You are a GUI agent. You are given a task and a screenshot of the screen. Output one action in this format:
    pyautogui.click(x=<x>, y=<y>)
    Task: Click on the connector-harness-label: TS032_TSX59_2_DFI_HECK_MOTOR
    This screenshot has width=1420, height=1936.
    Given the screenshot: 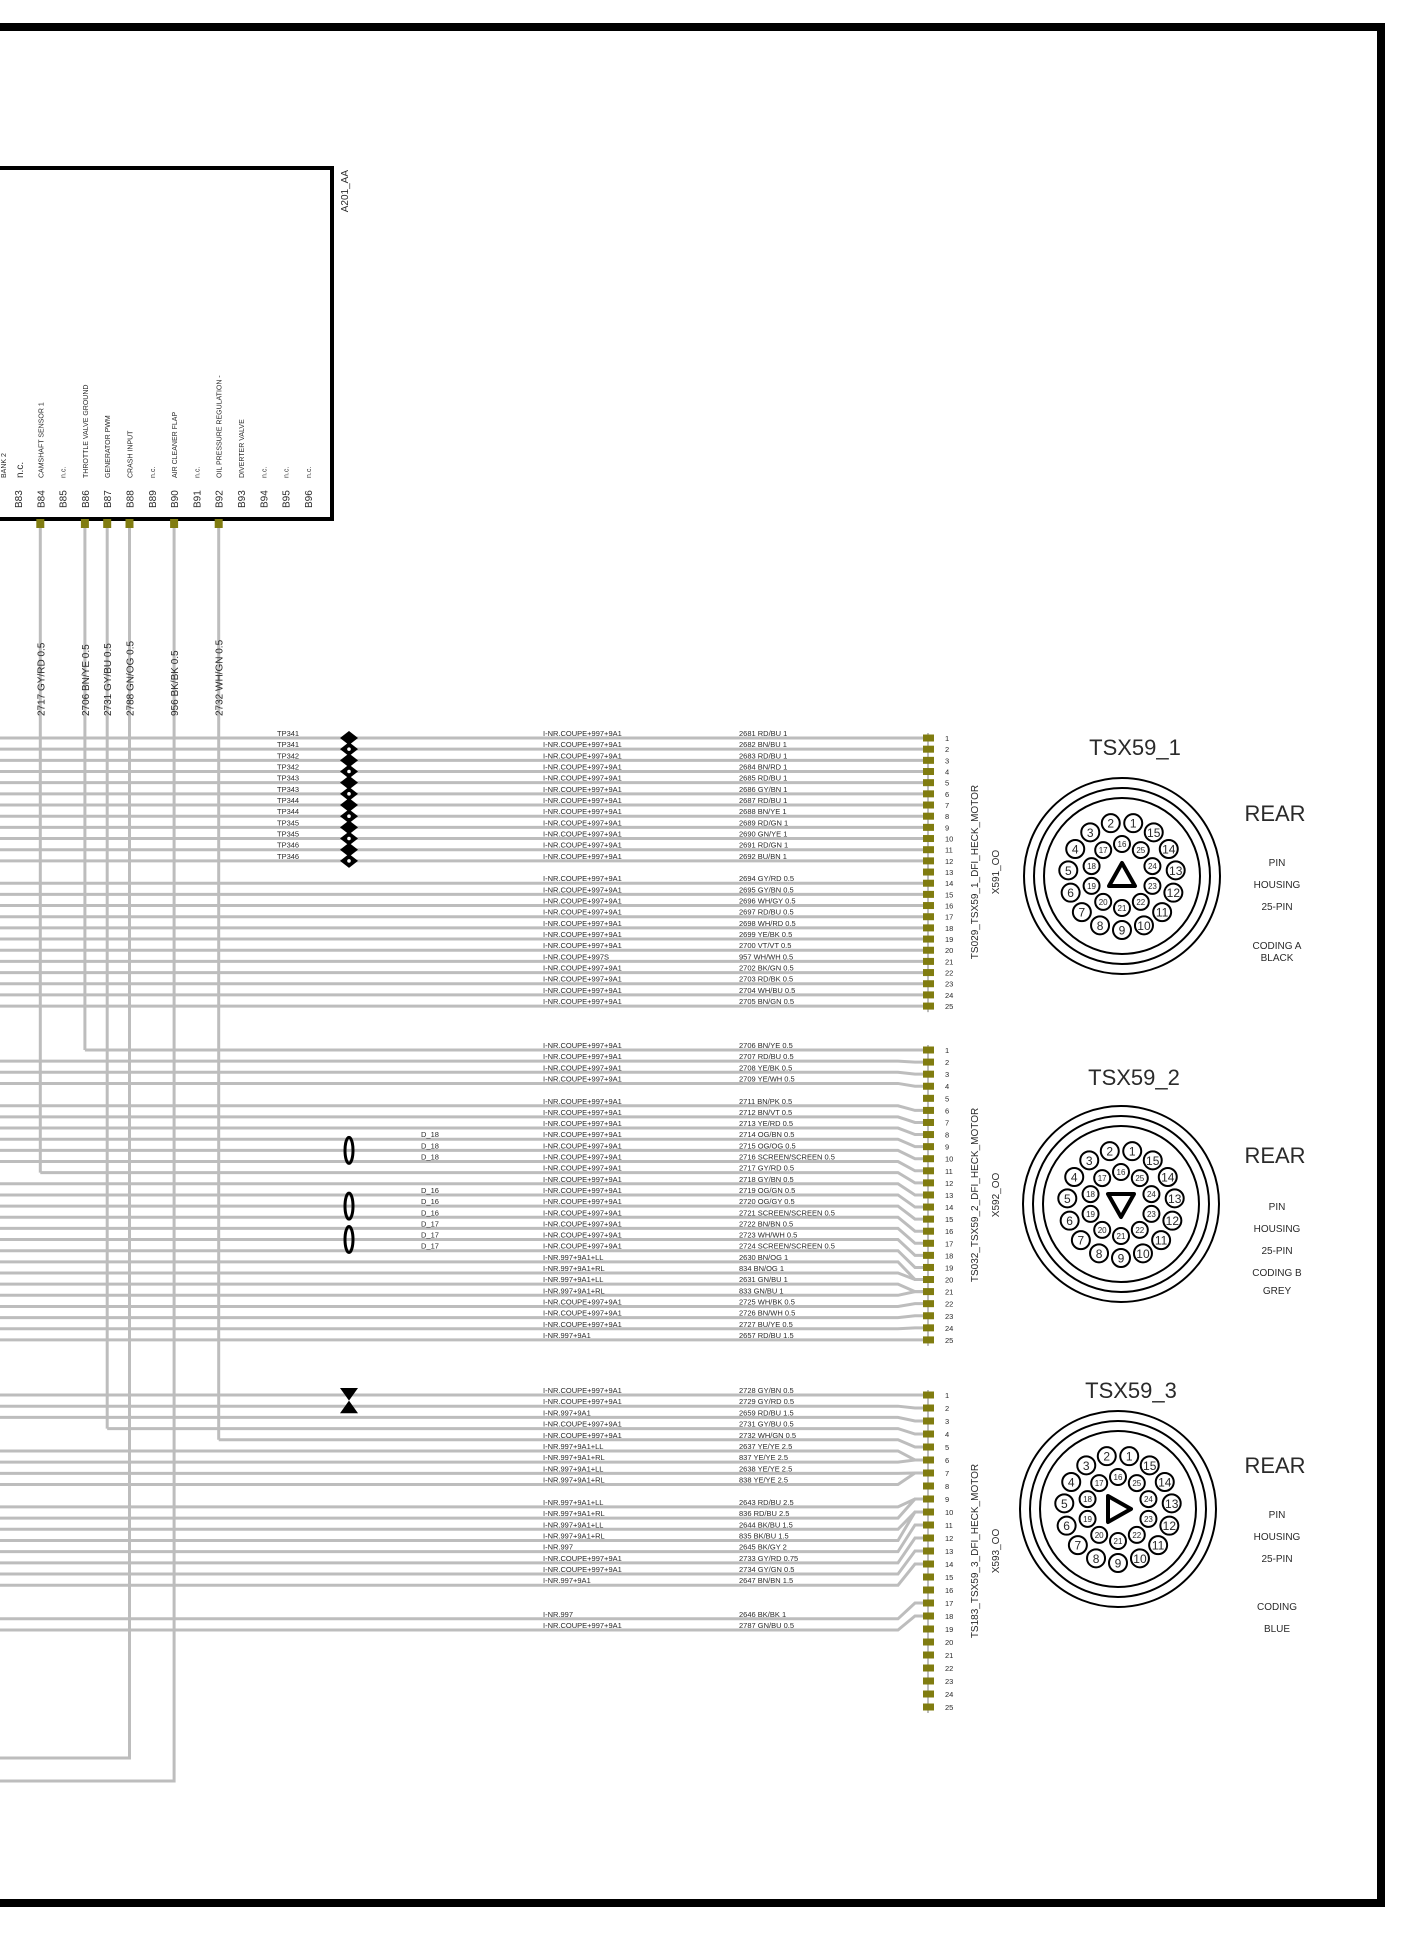 What is the action you would take?
    pyautogui.click(x=975, y=1195)
    